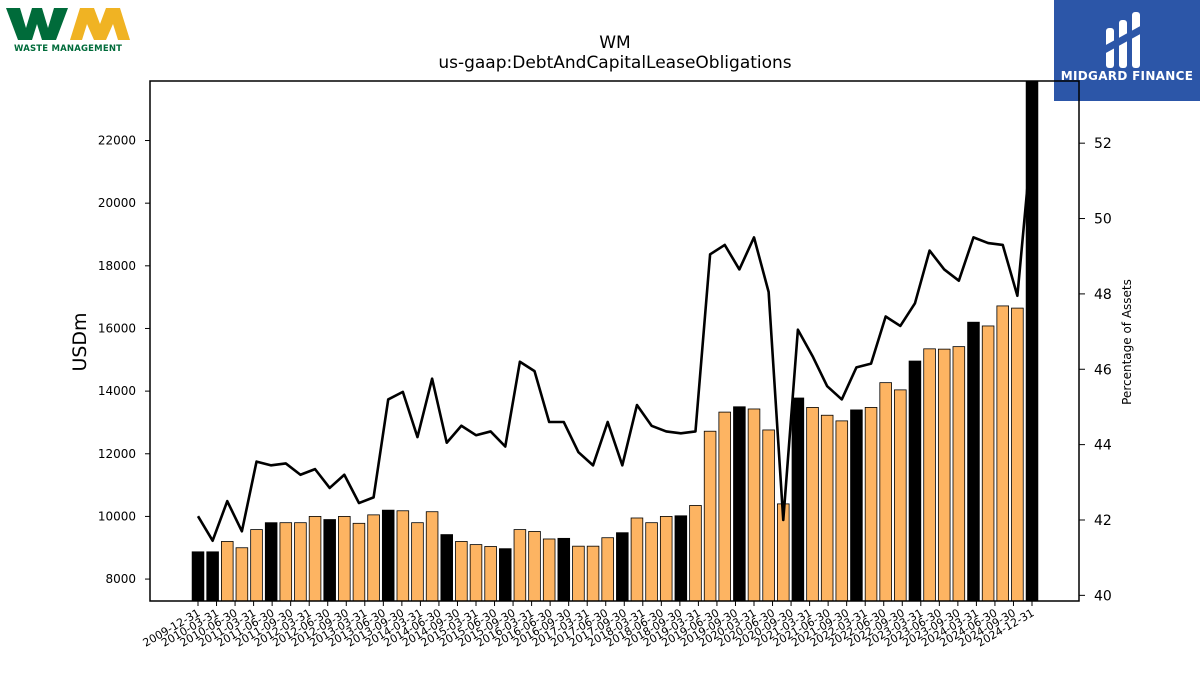 This screenshot has width=1200, height=675. I want to click on midgard-logo-bar-mid, so click(1123, 44).